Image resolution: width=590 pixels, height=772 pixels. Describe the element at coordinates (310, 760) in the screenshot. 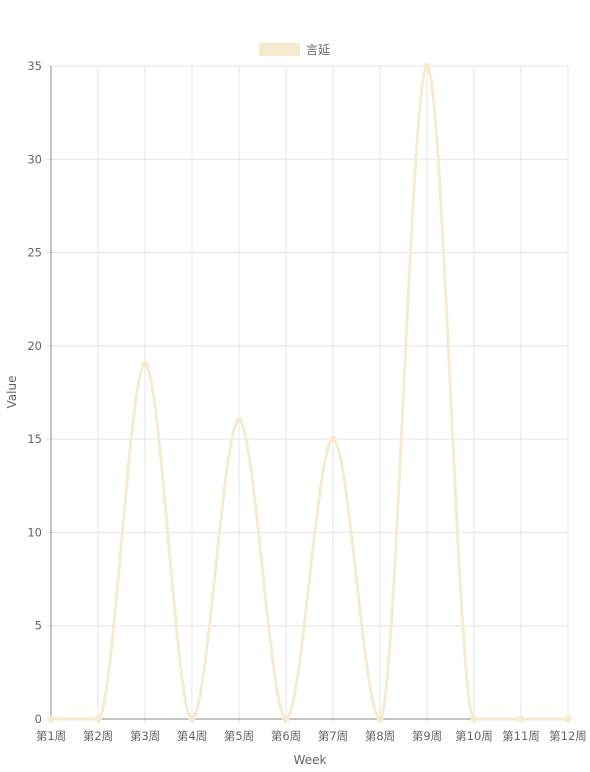

I see `x-axis-title: Week` at that location.